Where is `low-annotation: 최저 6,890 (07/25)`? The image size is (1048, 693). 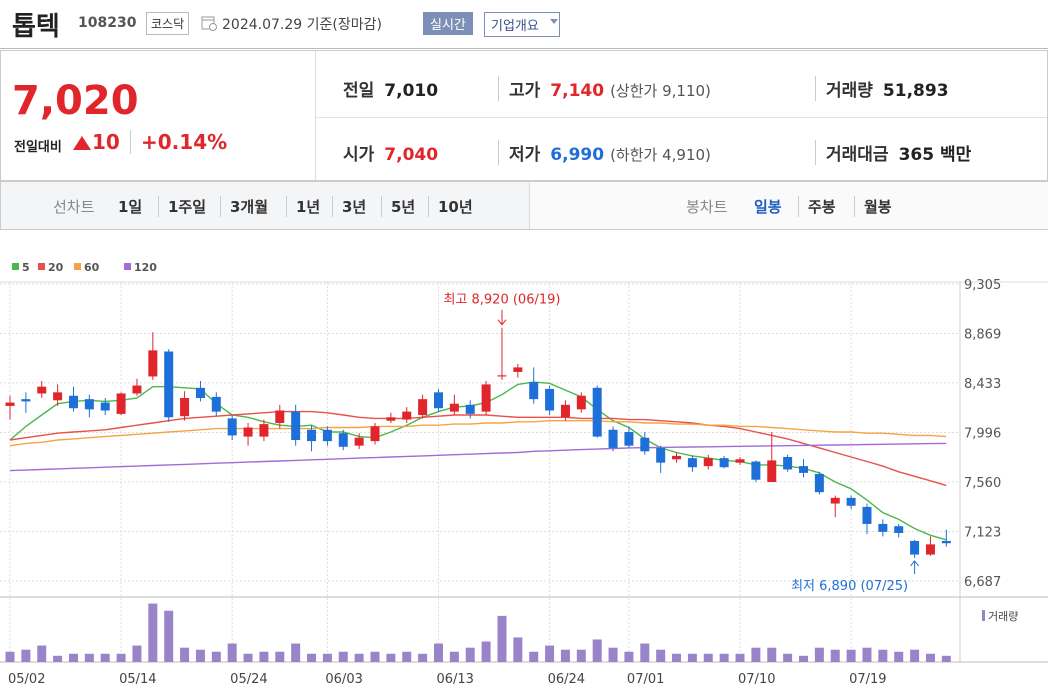 low-annotation: 최저 6,890 (07/25) is located at coordinates (849, 586).